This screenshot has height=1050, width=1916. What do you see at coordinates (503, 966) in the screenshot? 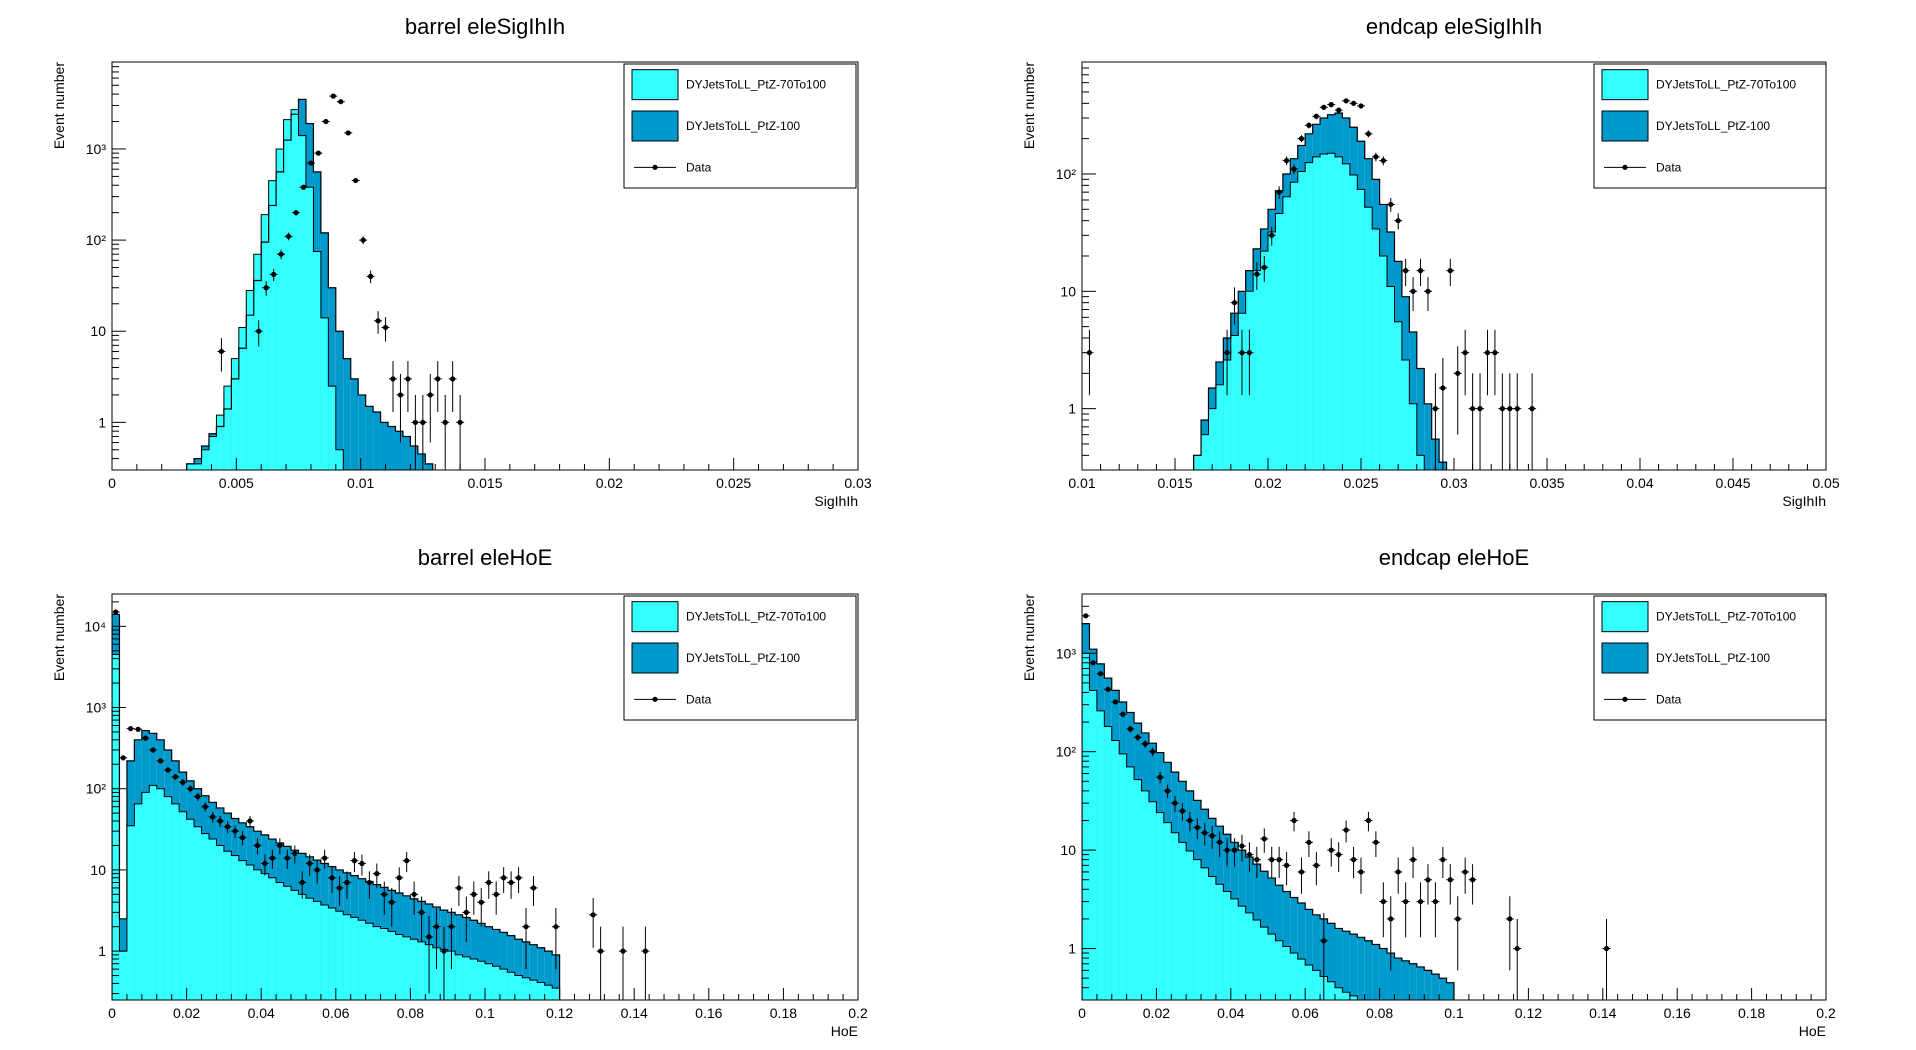
I see `histogram-bar-high-pt` at bounding box center [503, 966].